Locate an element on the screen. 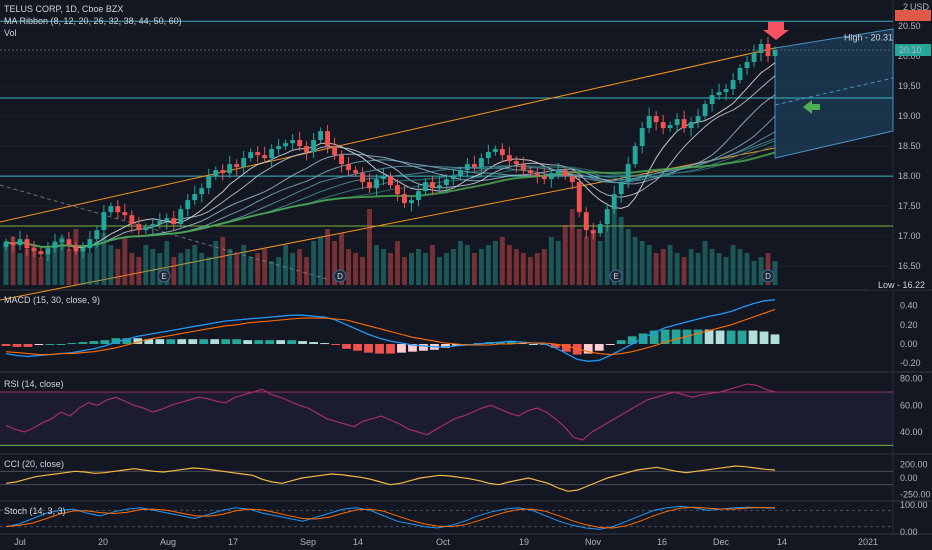 This screenshot has width=932, height=550. price-tick: 18.00 is located at coordinates (909, 176).